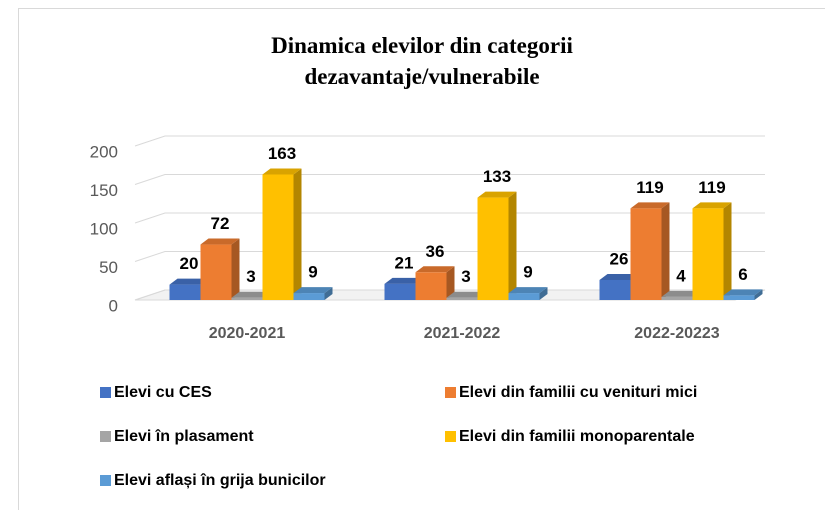 Image resolution: width=825 pixels, height=510 pixels. What do you see at coordinates (435, 251) in the screenshot?
I see `data-label: 36` at bounding box center [435, 251].